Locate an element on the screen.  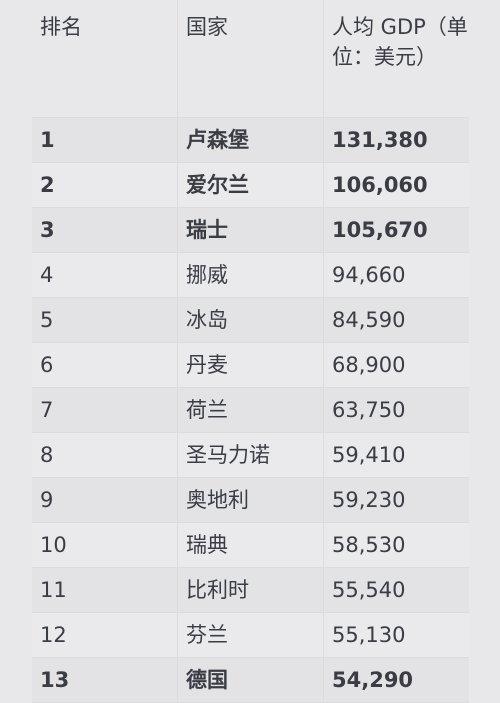
country-cell: 瑞士 is located at coordinates (251, 230).